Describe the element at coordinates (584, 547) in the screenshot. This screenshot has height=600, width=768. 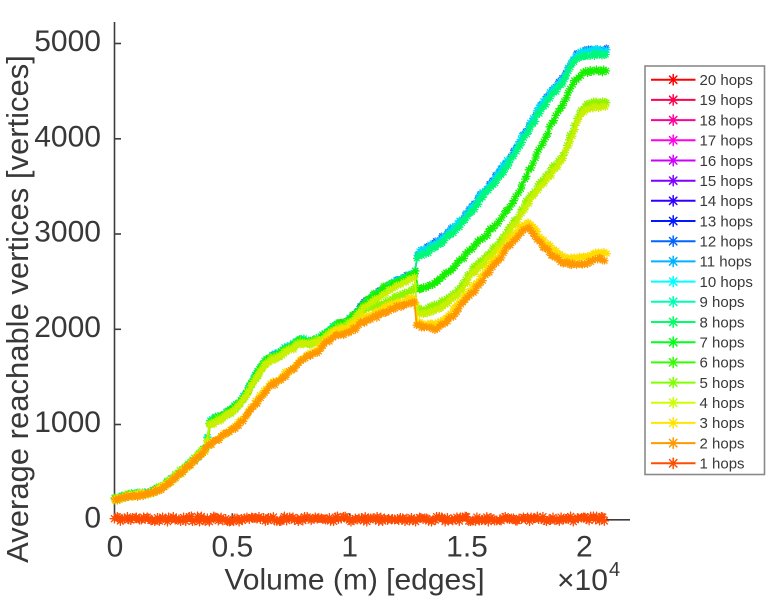
I see `svg-text: 2` at that location.